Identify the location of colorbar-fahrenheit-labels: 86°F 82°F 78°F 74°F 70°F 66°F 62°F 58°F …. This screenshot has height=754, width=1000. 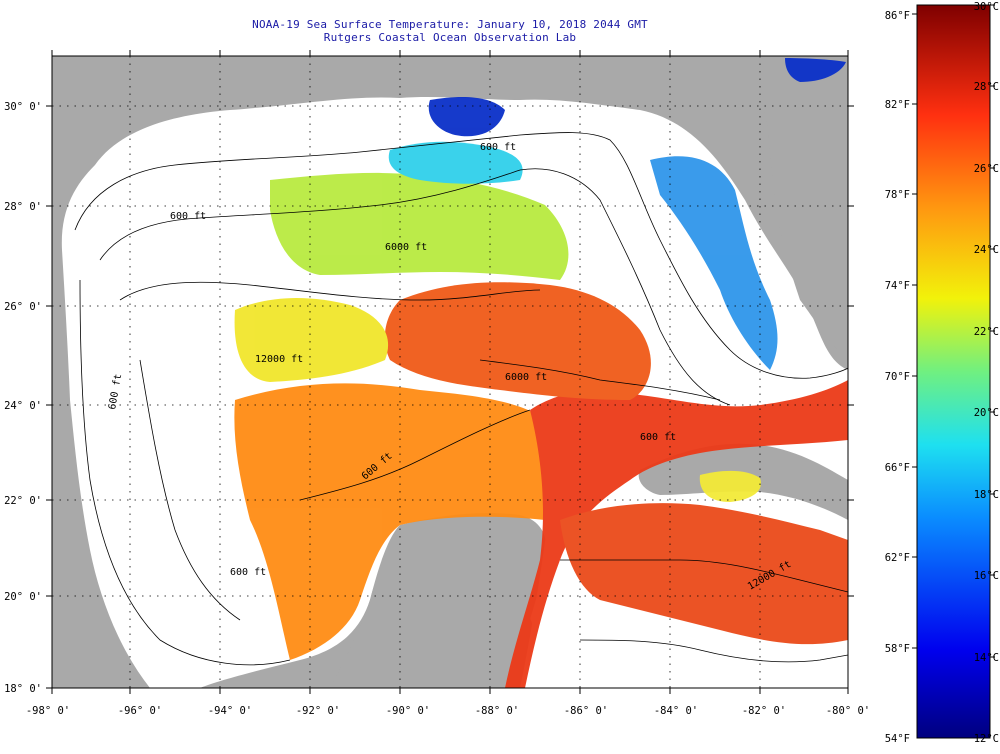
(897, 377).